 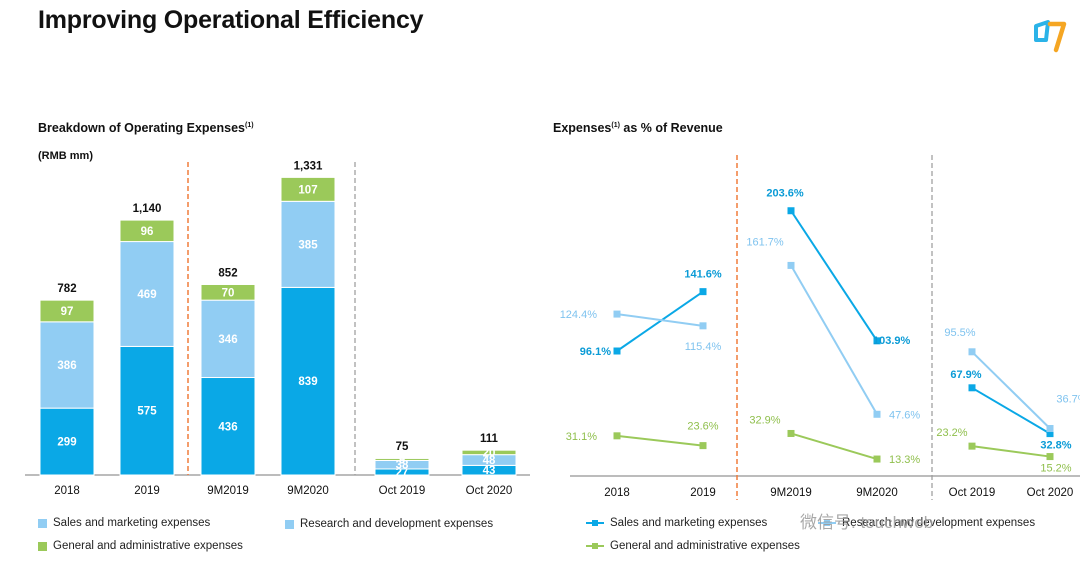 I want to click on bar-value-label: 97, so click(x=67, y=312).